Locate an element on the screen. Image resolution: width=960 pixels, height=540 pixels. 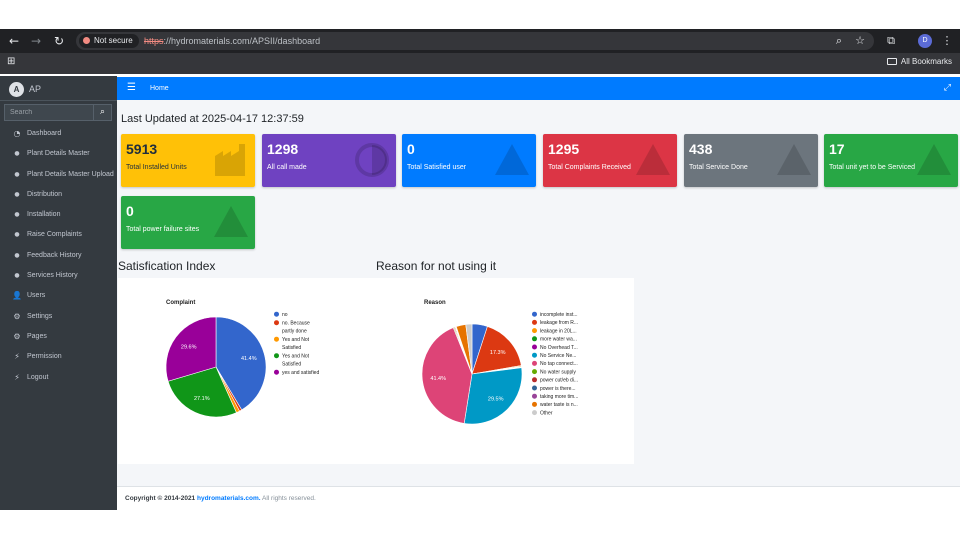
zoom-icon: ⌕ is located at coordinates (839, 40).